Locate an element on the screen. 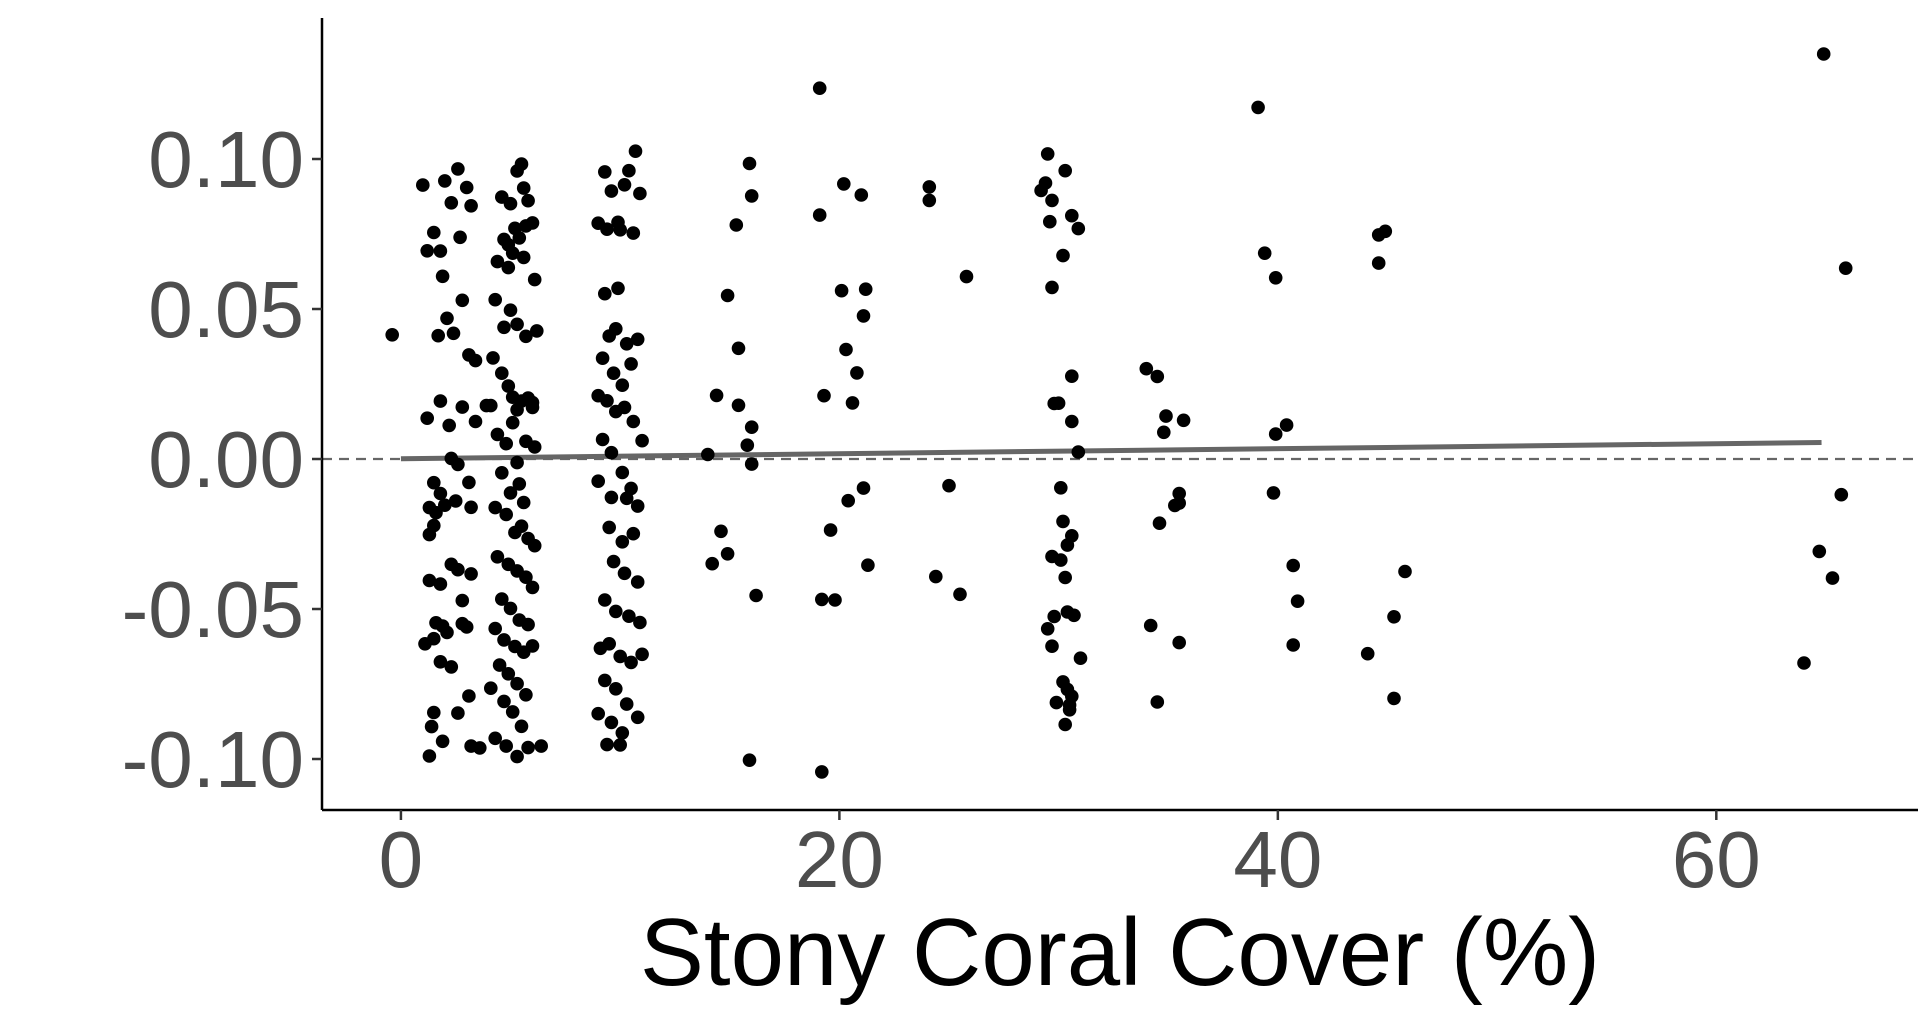  y-tick-label: 0.00 is located at coordinates (226, 459).